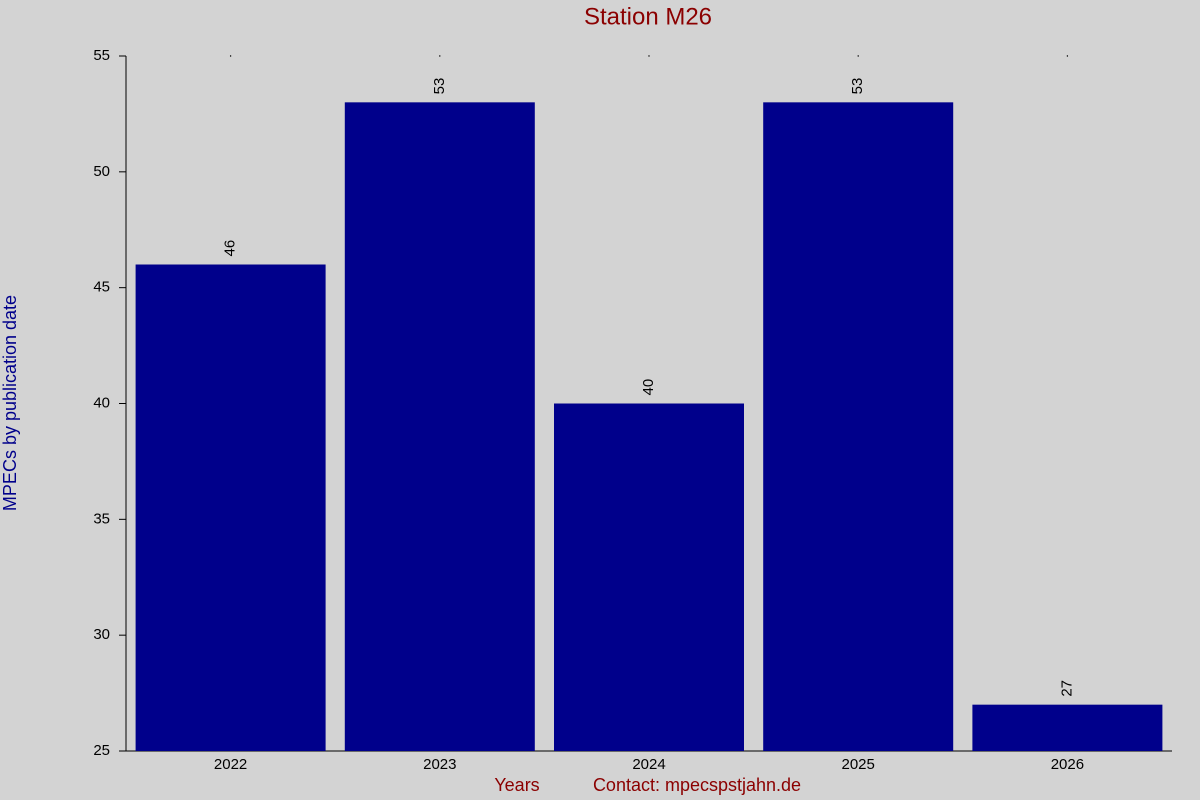  I want to click on data-label: 46, so click(230, 248).